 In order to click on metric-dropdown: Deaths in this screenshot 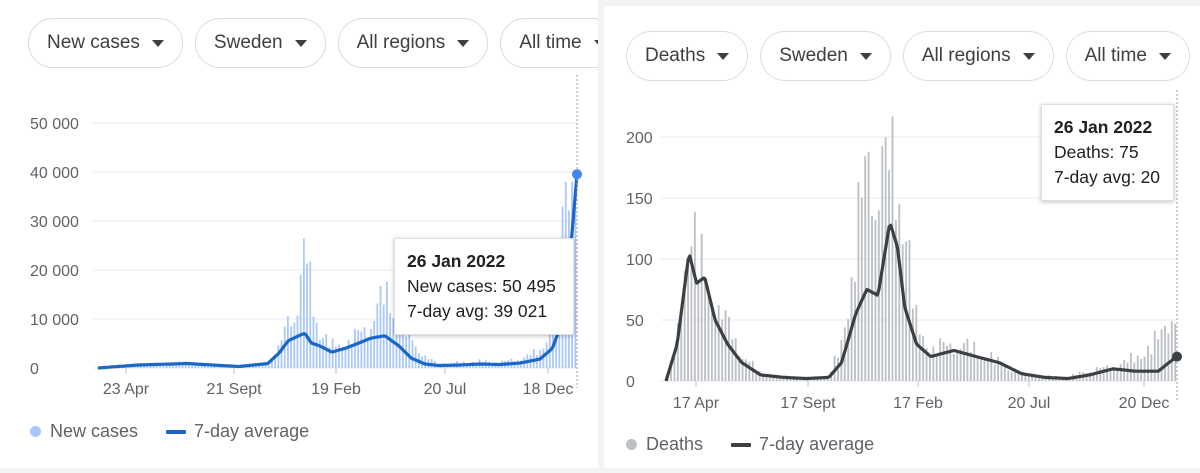, I will do `click(687, 56)`.